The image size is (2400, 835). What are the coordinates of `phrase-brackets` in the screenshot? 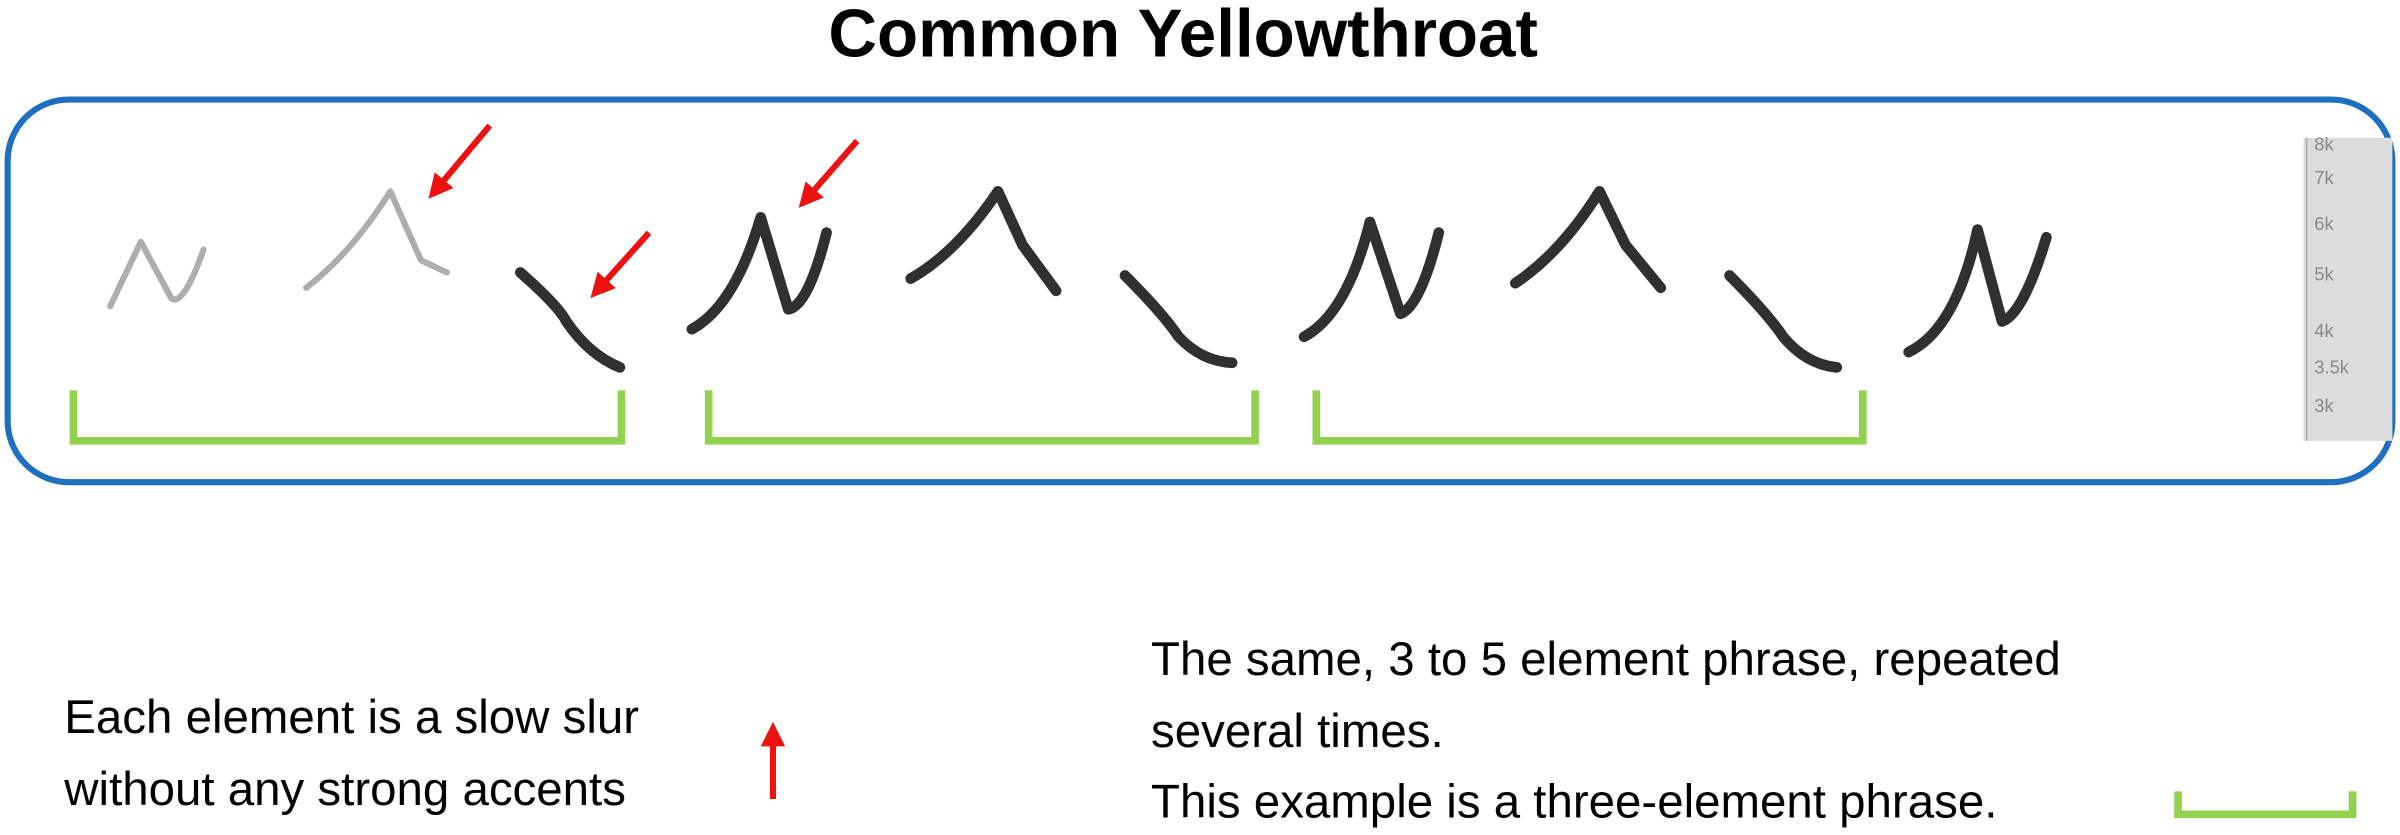 It's located at (968, 417).